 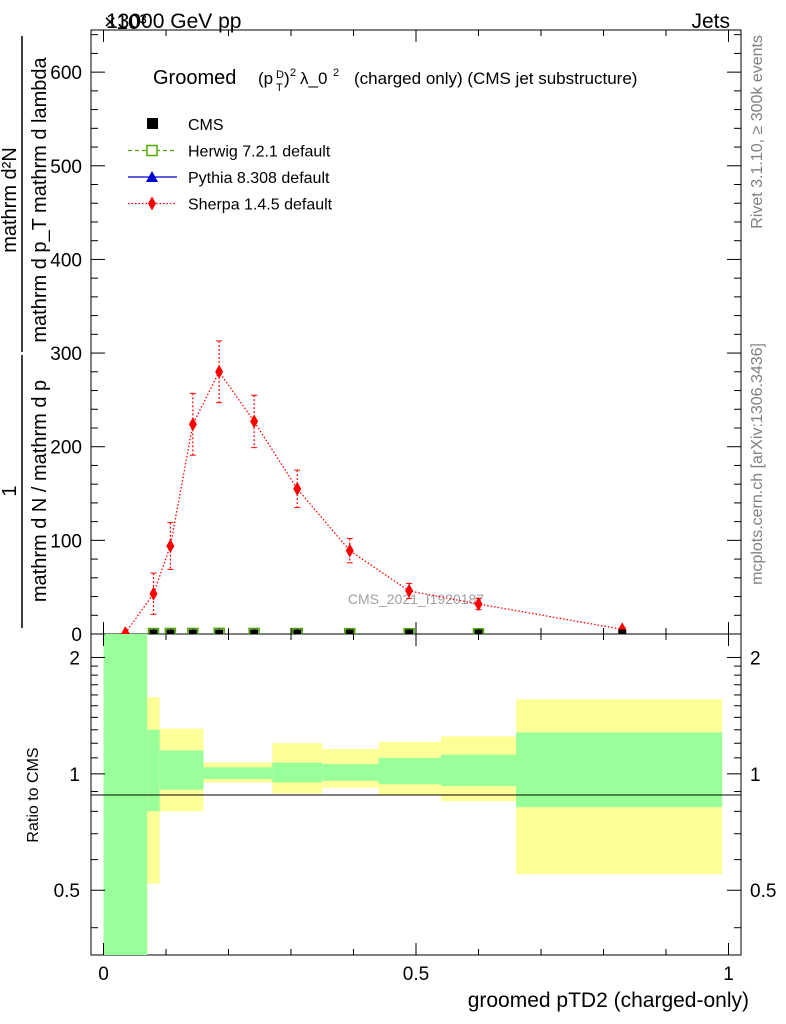 What do you see at coordinates (67, 891) in the screenshot?
I see `ratio-y-tick-label: 0.5` at bounding box center [67, 891].